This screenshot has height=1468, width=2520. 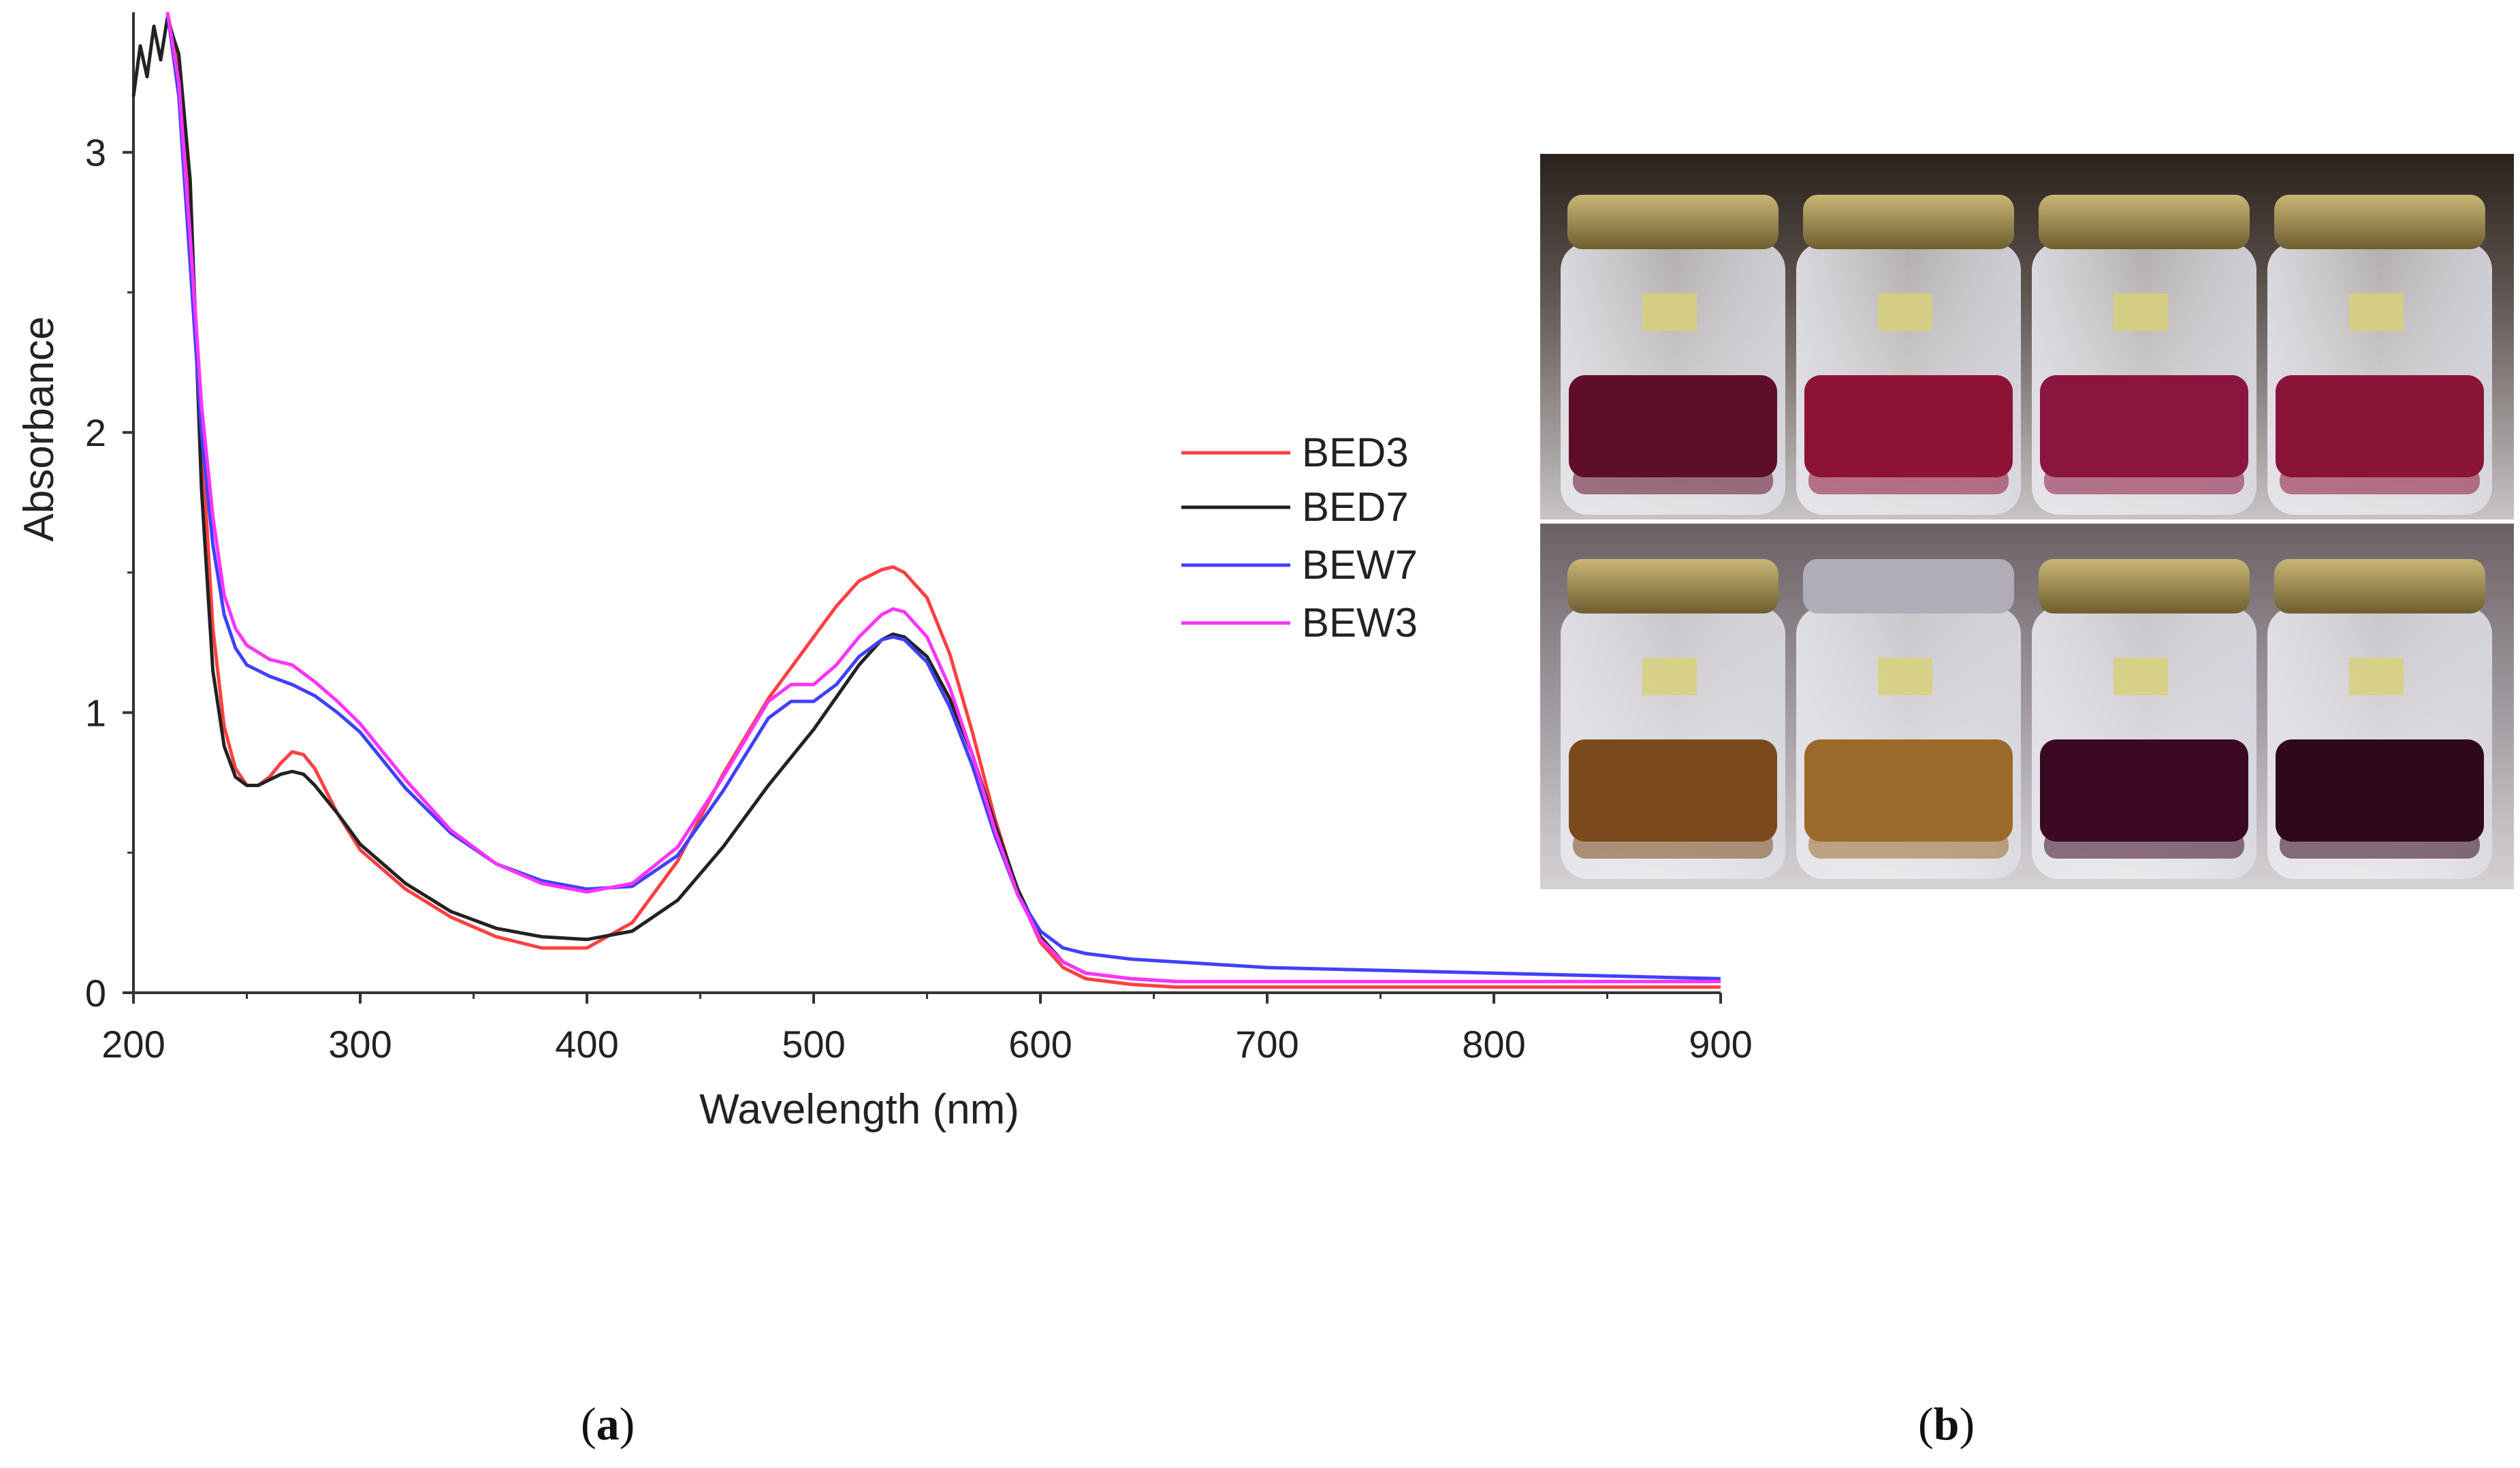 What do you see at coordinates (813, 1044) in the screenshot?
I see `x-tick-label-500: 500` at bounding box center [813, 1044].